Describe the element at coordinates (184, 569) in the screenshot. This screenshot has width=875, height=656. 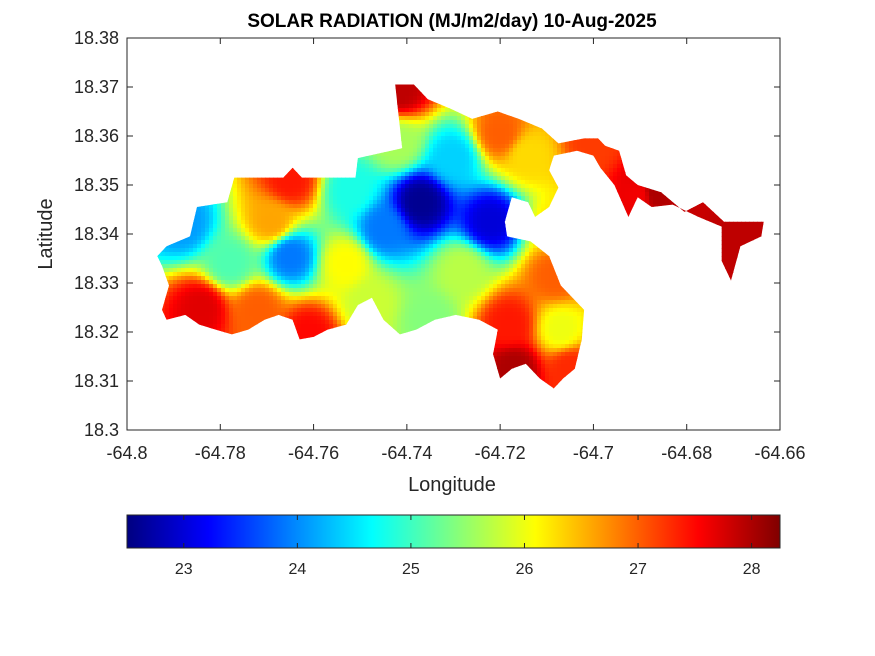
I see `colorbar-tick-label: 23` at that location.